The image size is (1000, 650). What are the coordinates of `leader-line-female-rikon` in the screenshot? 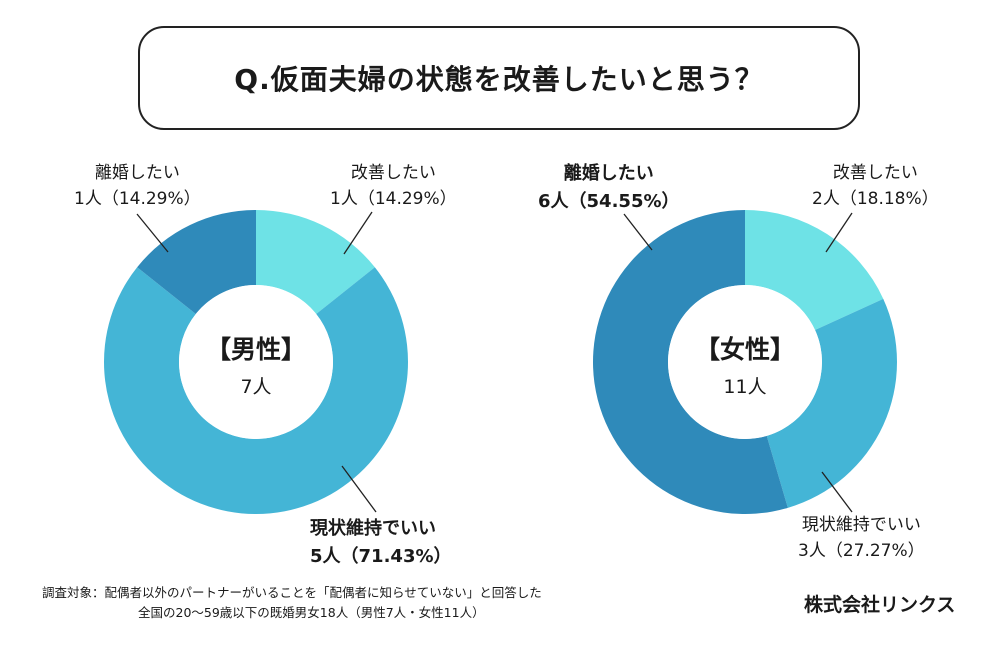 It's located at (638, 232).